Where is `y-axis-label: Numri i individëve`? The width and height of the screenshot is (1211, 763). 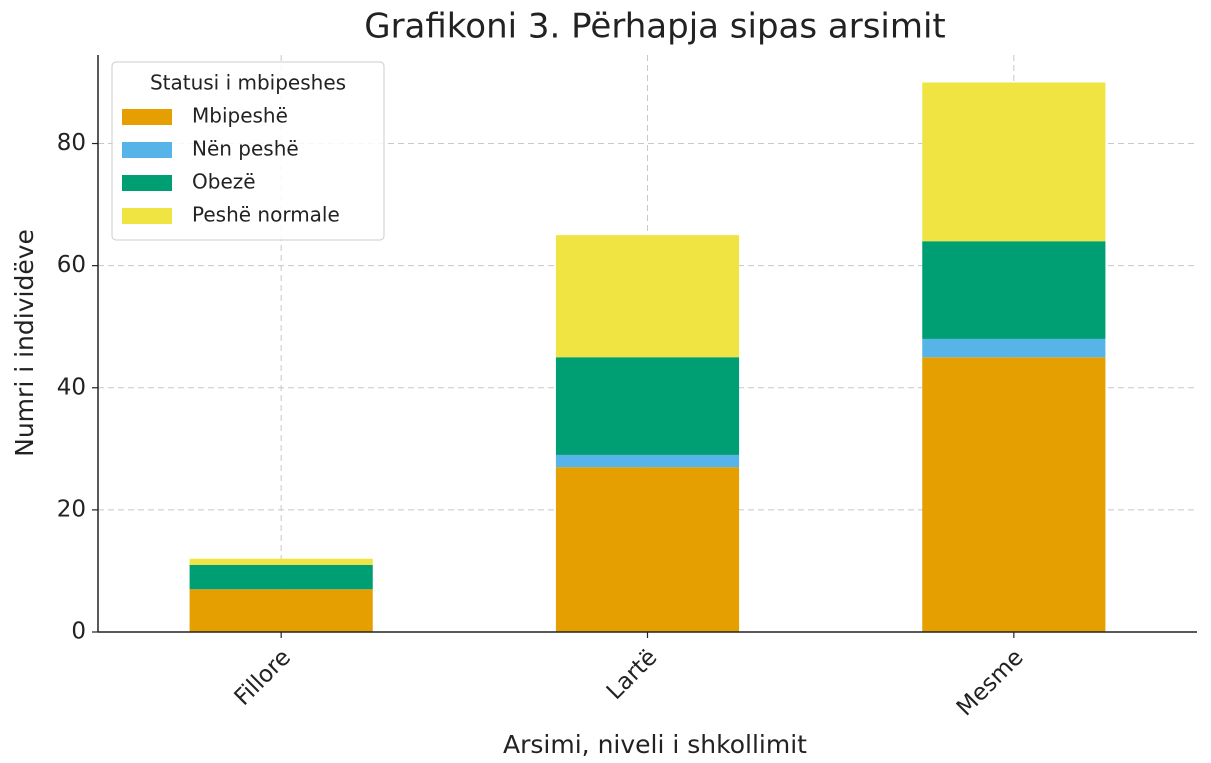 y-axis-label: Numri i individëve is located at coordinates (24, 343).